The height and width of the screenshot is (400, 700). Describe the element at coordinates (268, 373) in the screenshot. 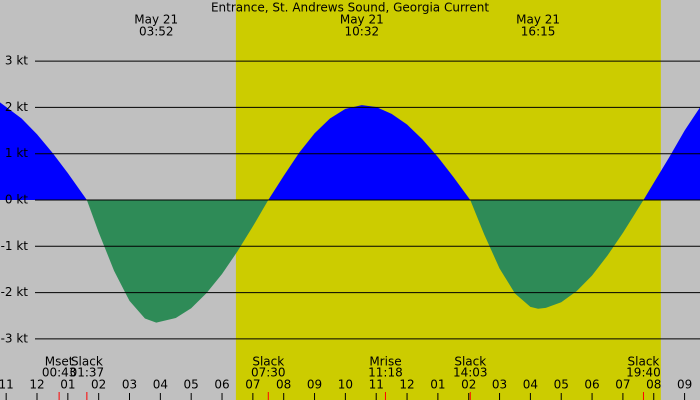

I see `event-time: 07:30` at that location.